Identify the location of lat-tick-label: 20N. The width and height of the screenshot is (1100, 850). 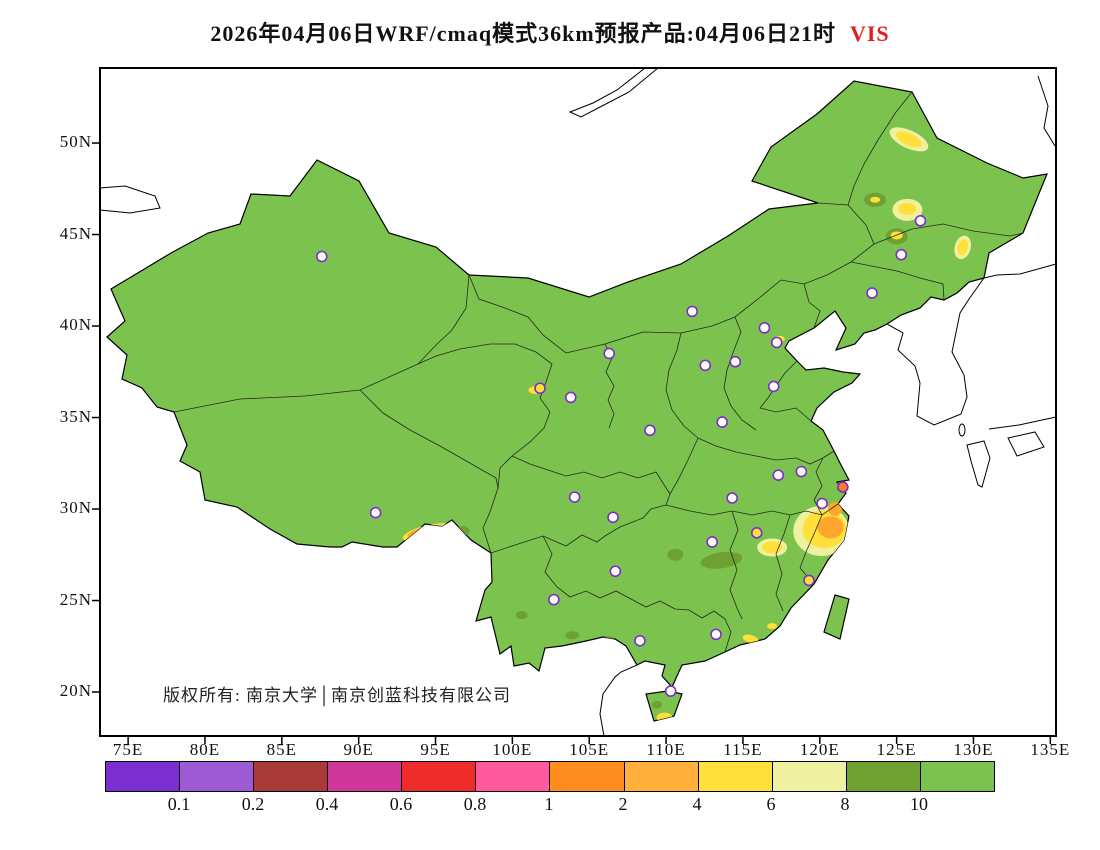
(75, 691).